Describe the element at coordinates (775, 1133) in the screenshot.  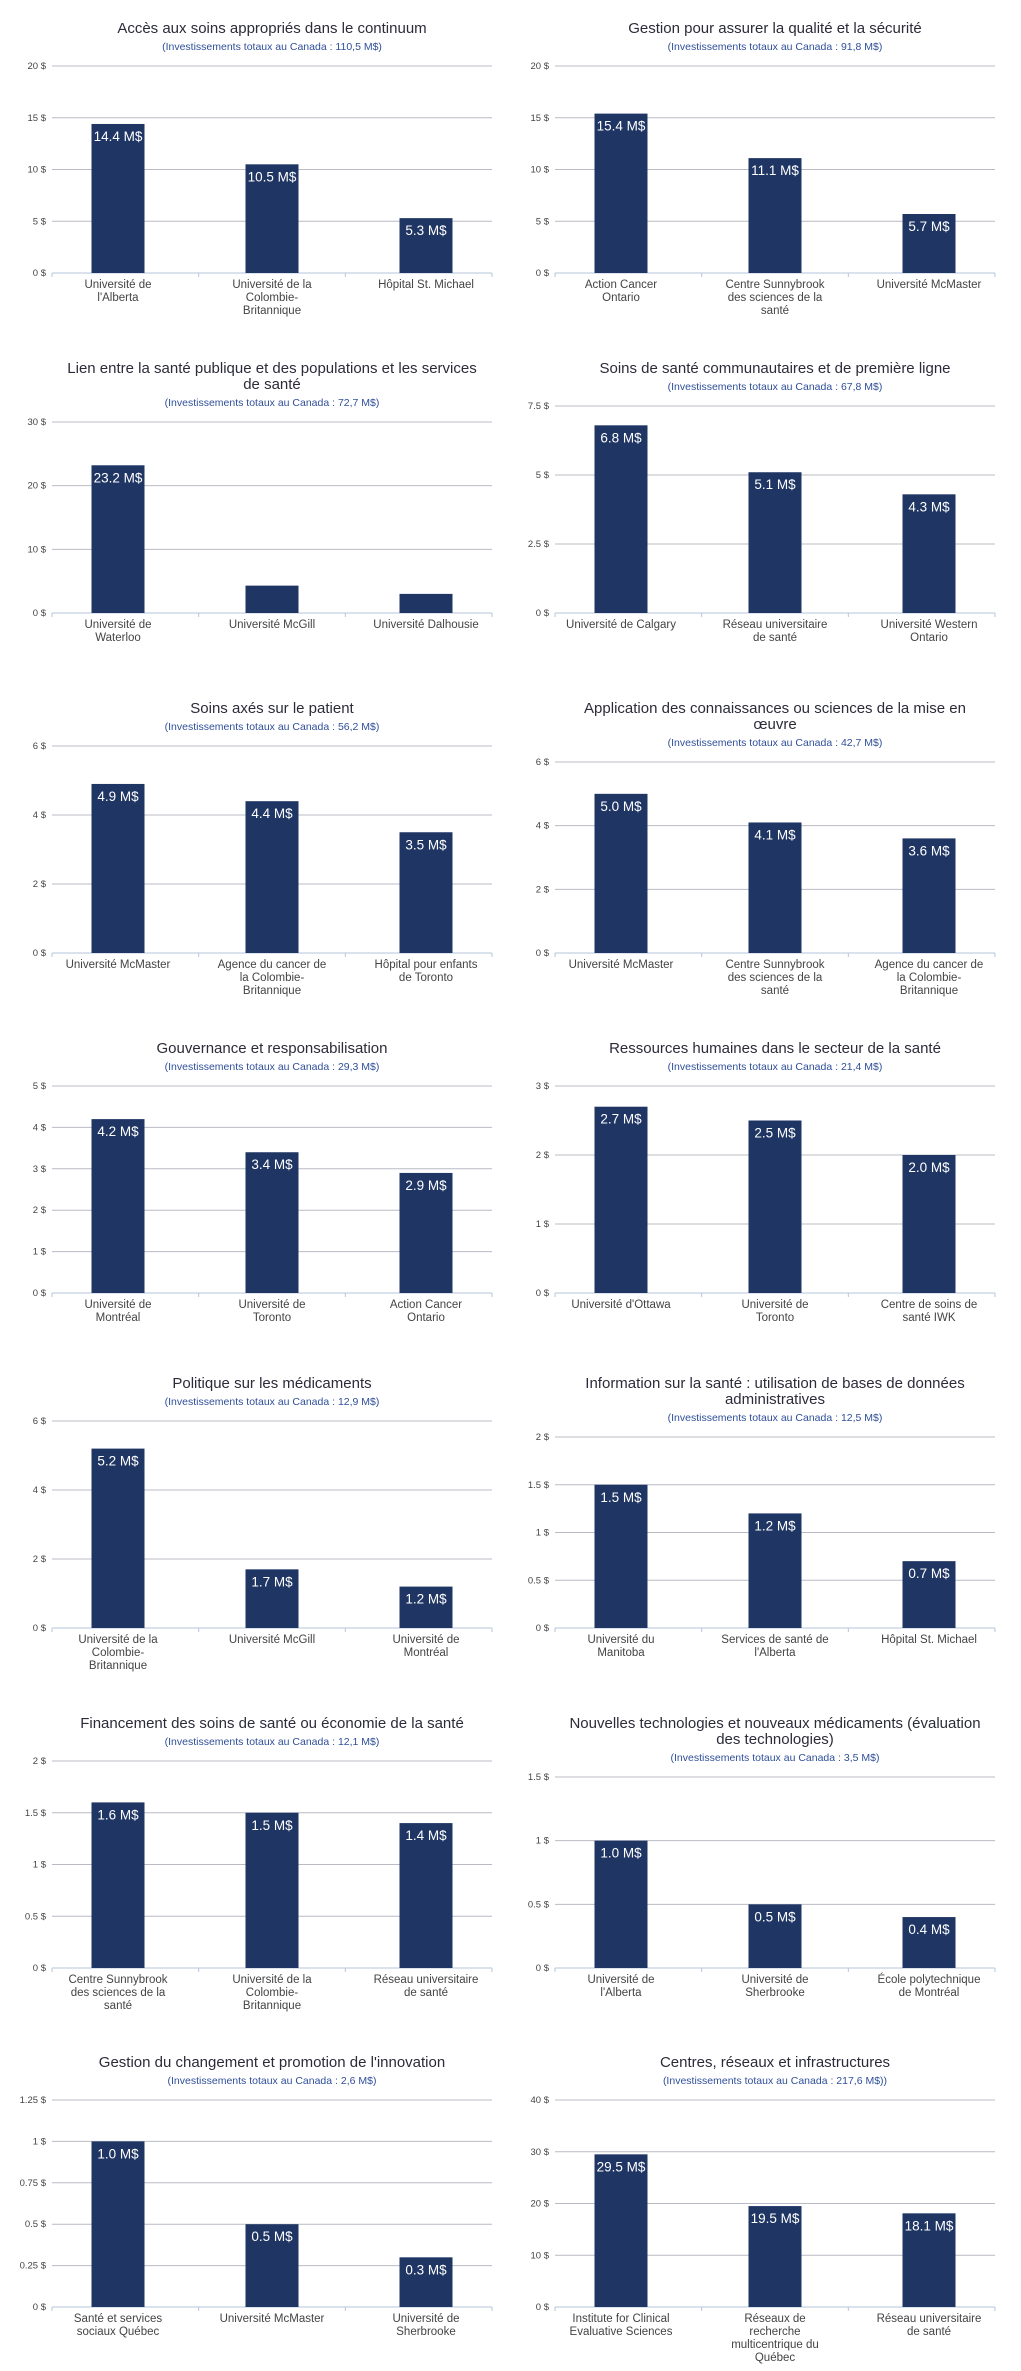
I see `data-label: 2.5 M$` at that location.